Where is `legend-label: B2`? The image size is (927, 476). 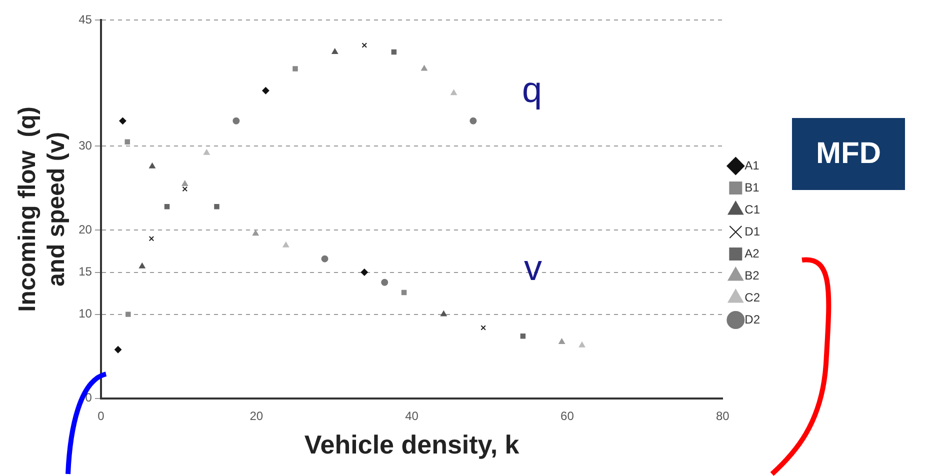 legend-label: B2 is located at coordinates (752, 275).